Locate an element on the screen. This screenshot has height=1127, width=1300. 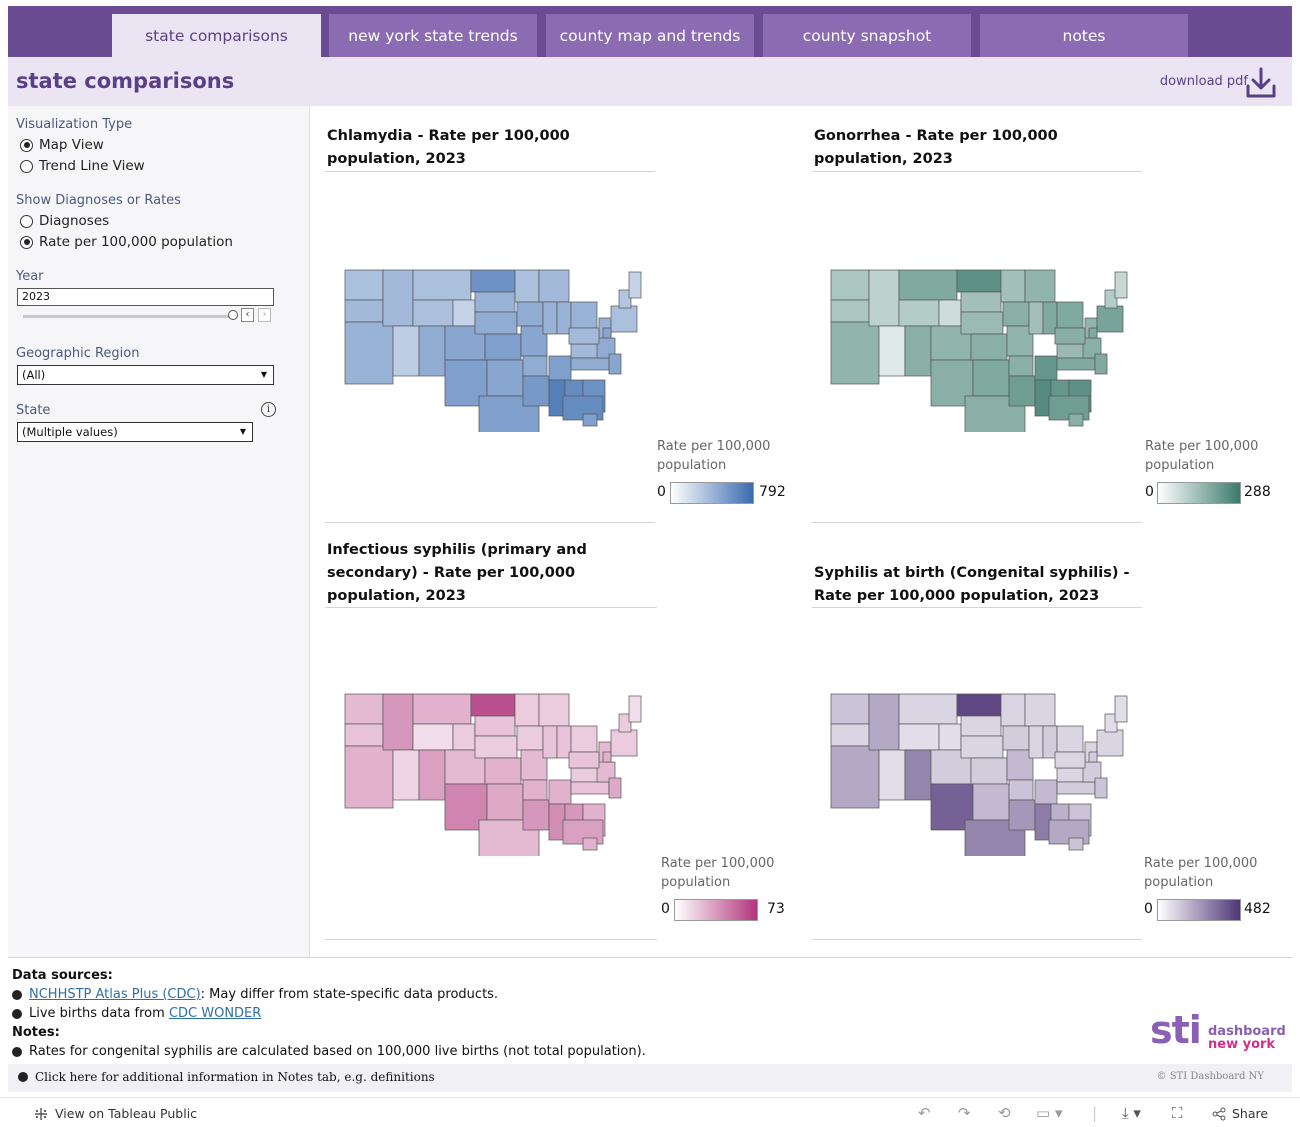
syphilis-us-map is located at coordinates (489, 771).